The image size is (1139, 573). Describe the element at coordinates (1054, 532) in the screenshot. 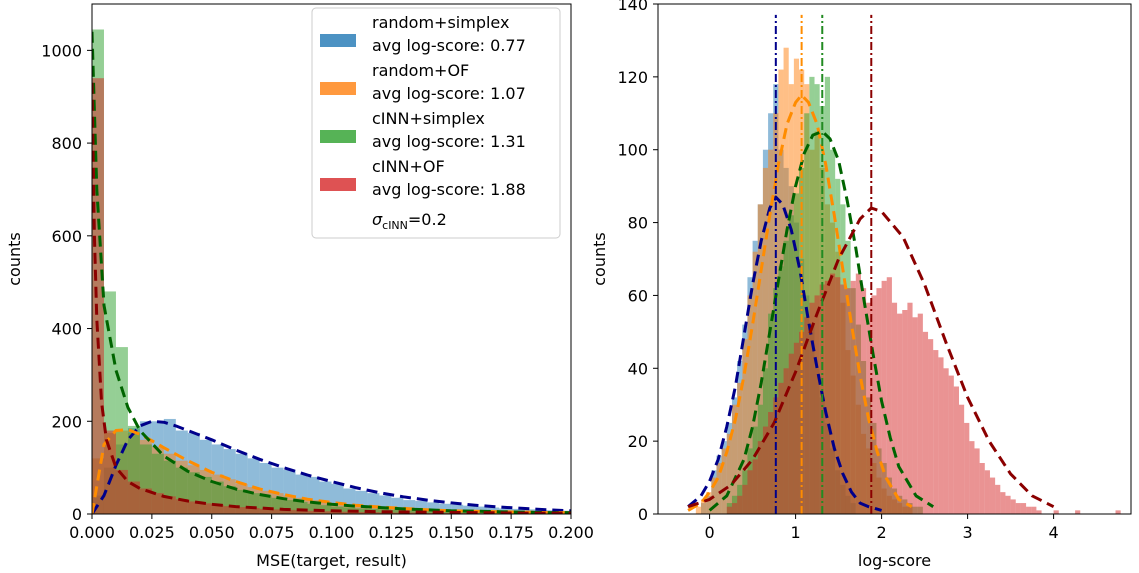

I see `right-x-tick-label-4: 4` at that location.